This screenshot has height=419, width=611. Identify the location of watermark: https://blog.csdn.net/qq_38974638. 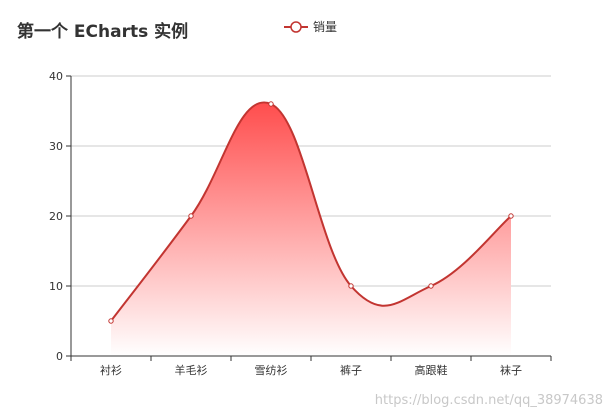
(489, 400).